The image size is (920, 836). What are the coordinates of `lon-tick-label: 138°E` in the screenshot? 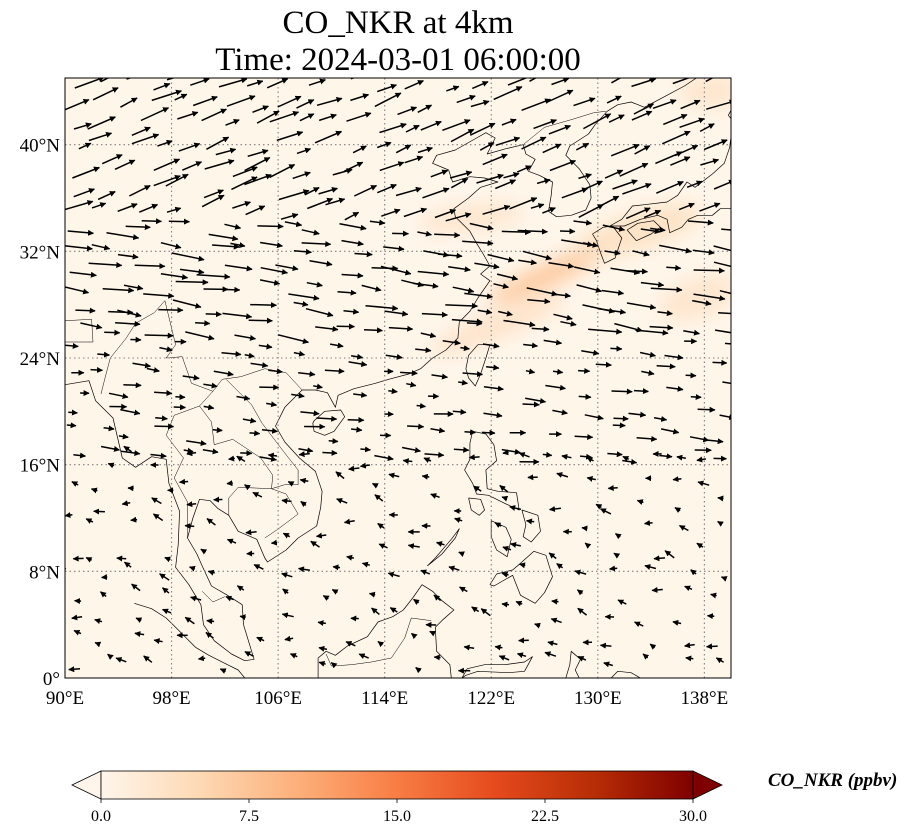 It's located at (705, 698).